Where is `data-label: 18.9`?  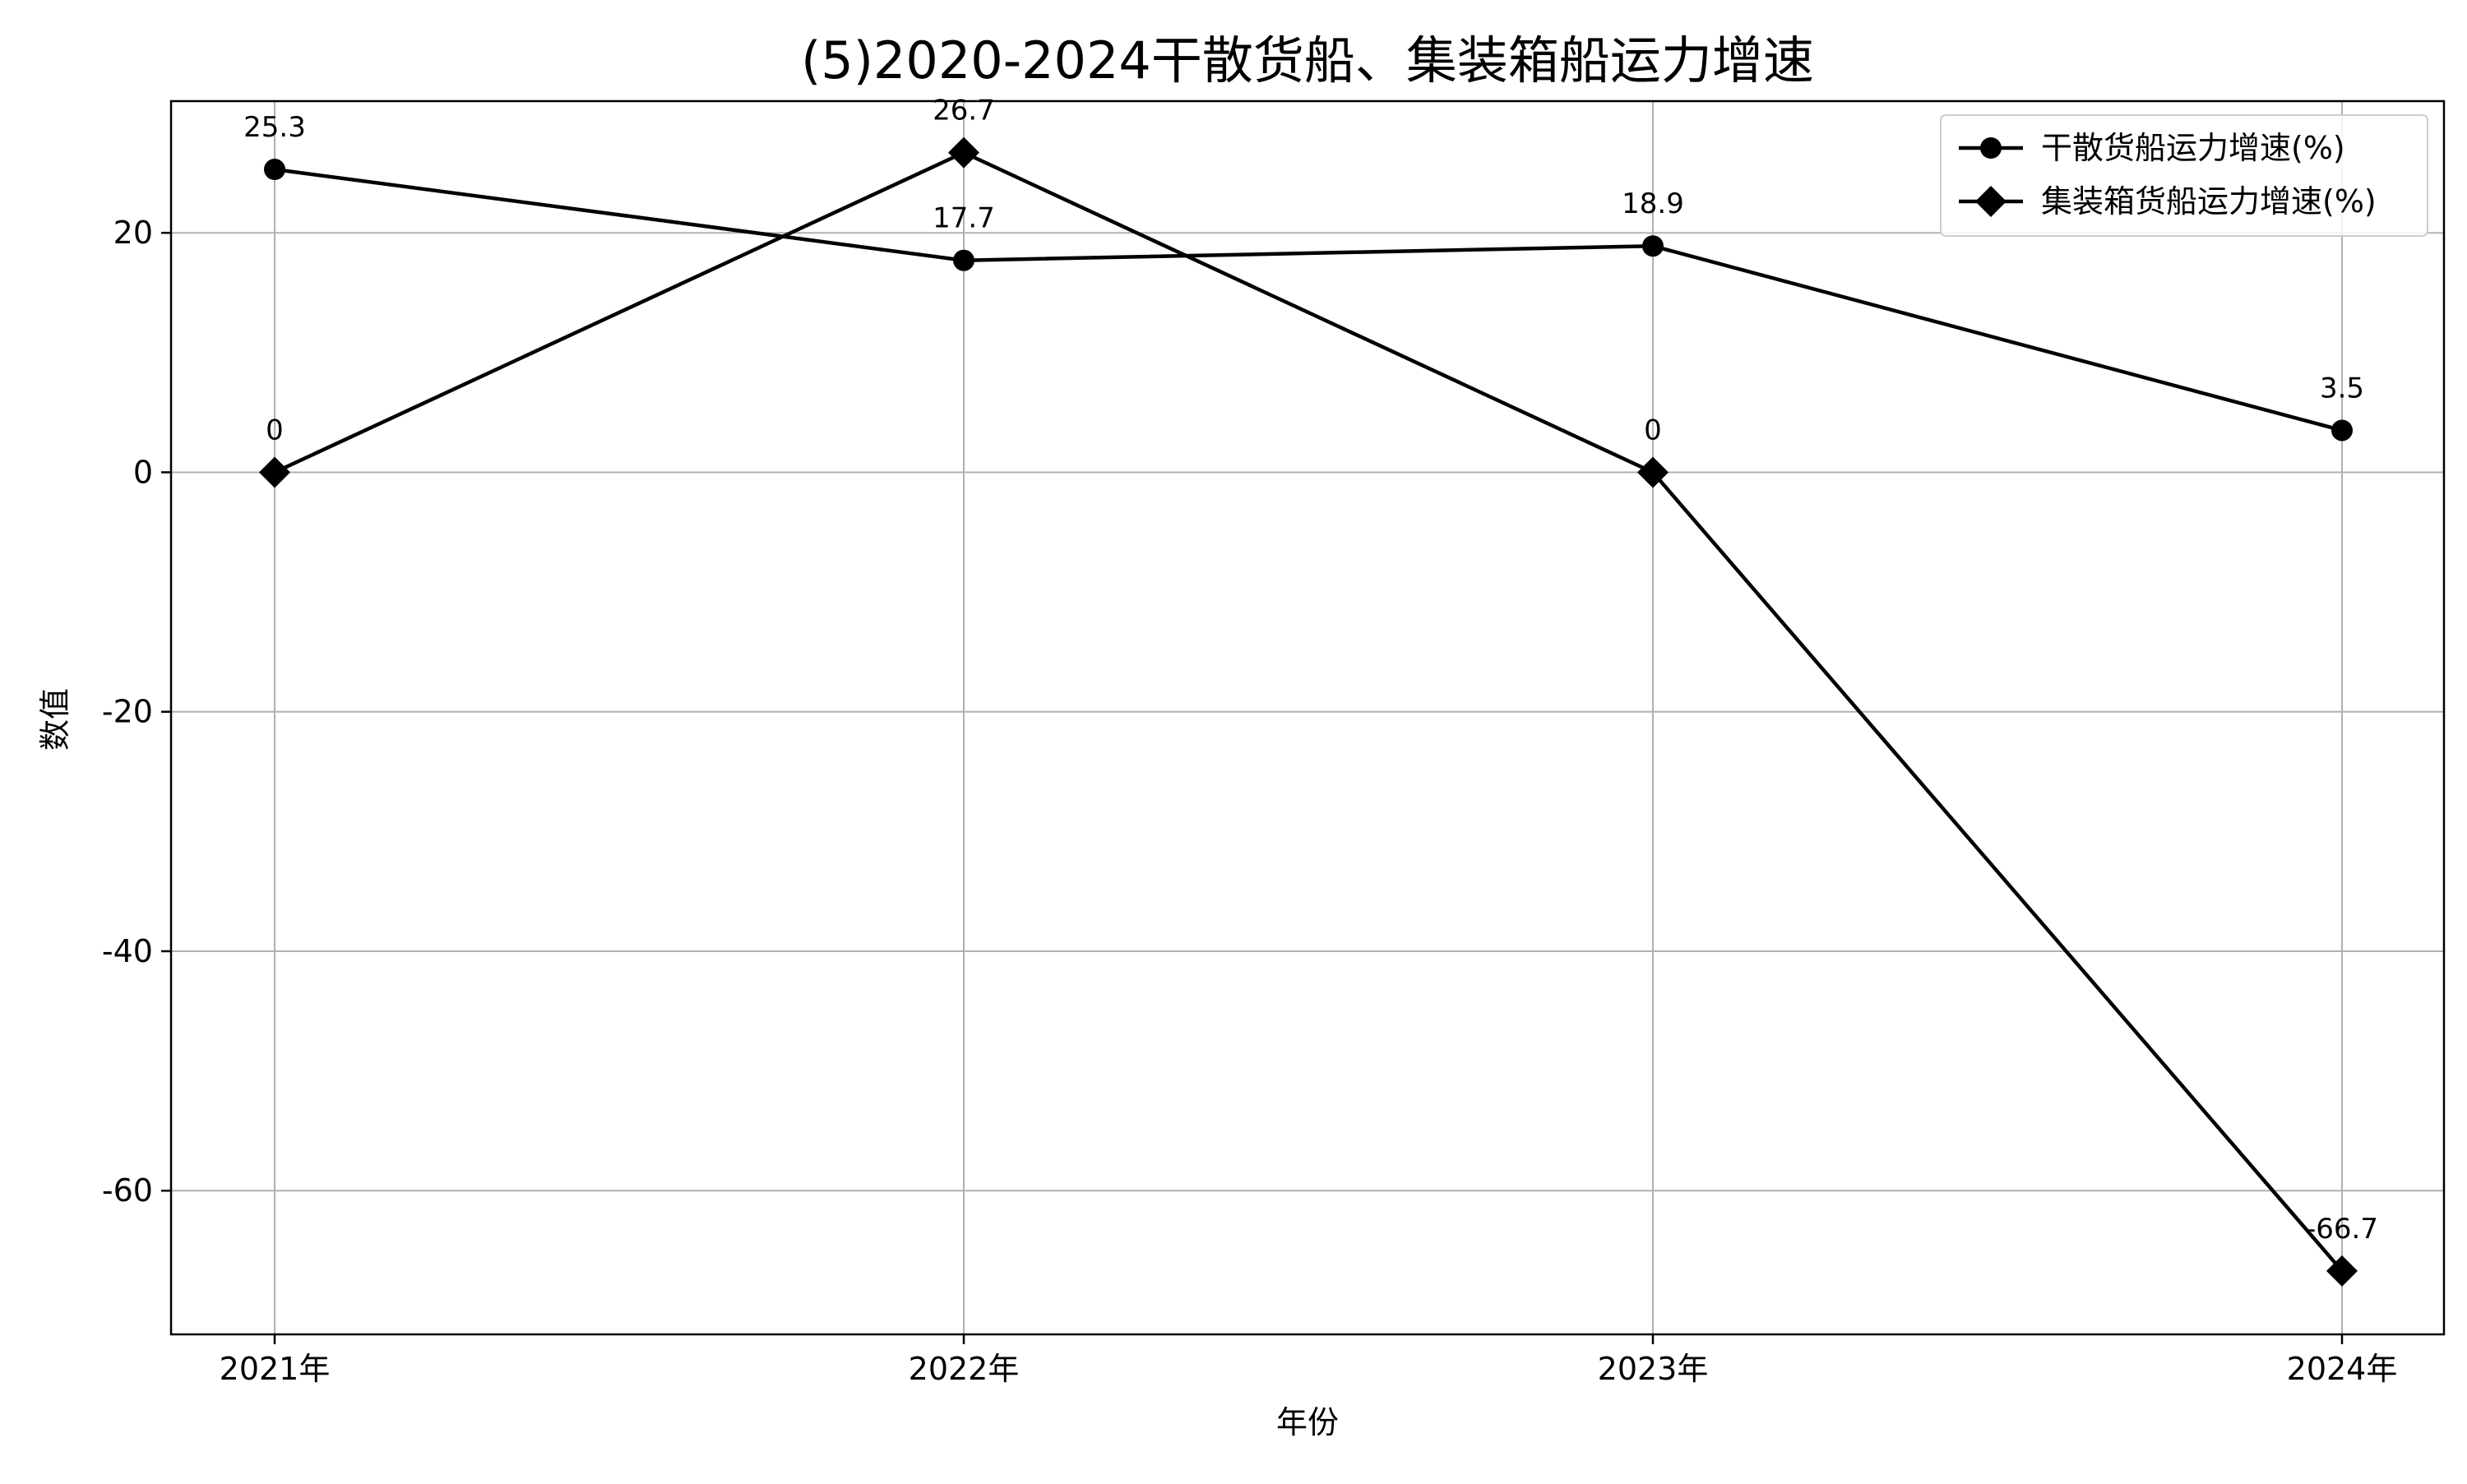 data-label: 18.9 is located at coordinates (1653, 204).